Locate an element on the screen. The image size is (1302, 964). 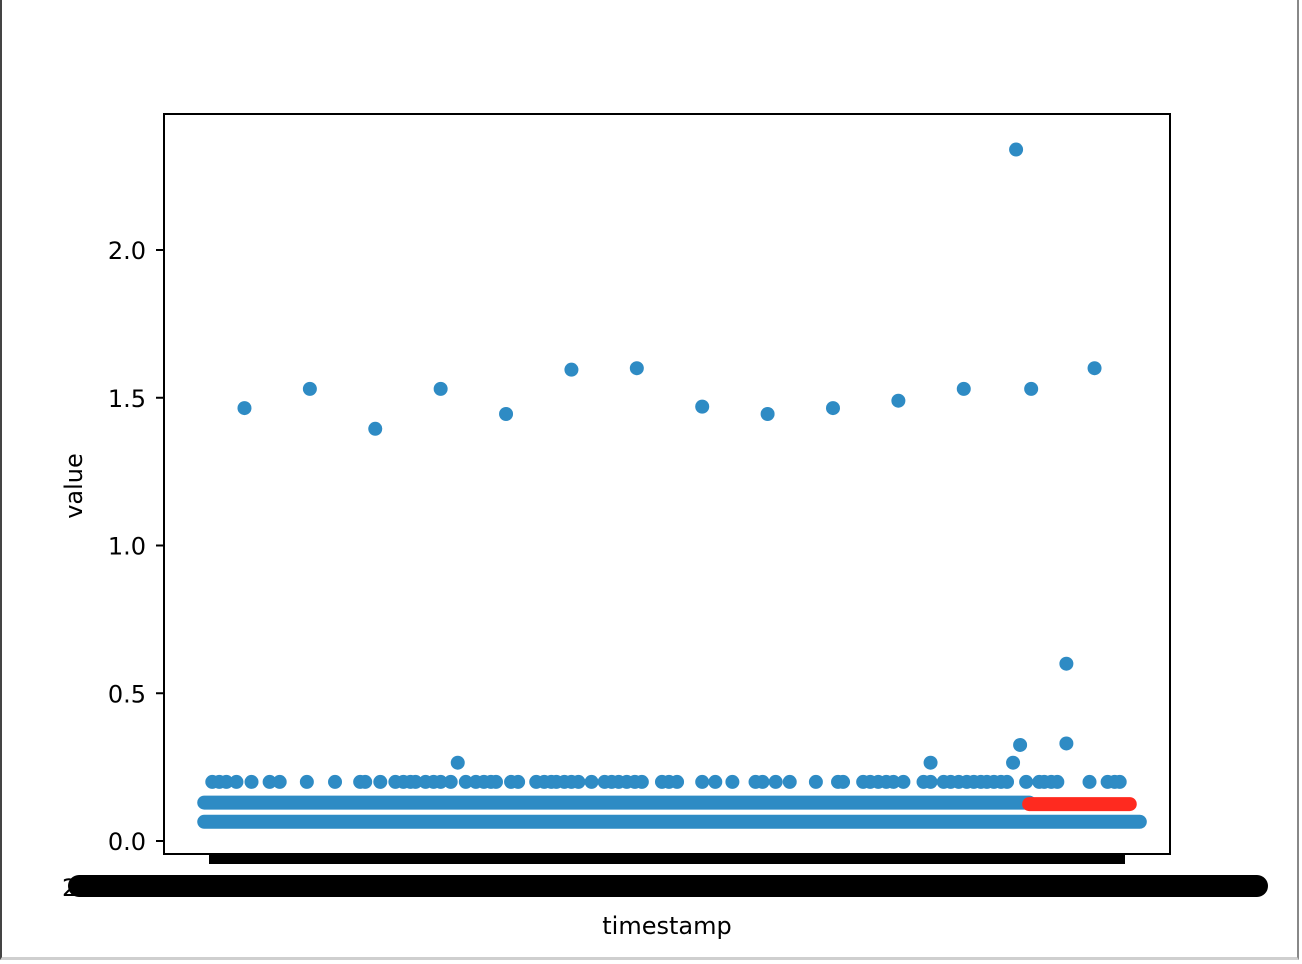
y-axis-label: value is located at coordinates (74, 486).